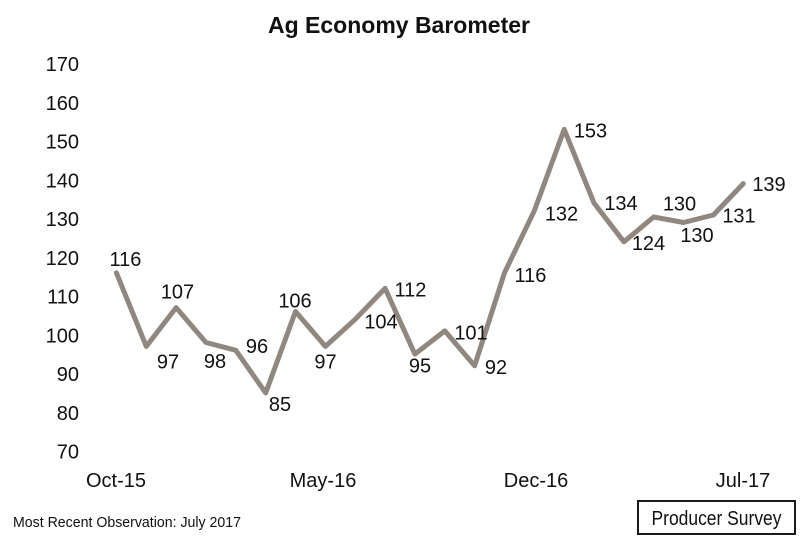 The width and height of the screenshot is (800, 540). What do you see at coordinates (470, 334) in the screenshot?
I see `svg-text: 101` at bounding box center [470, 334].